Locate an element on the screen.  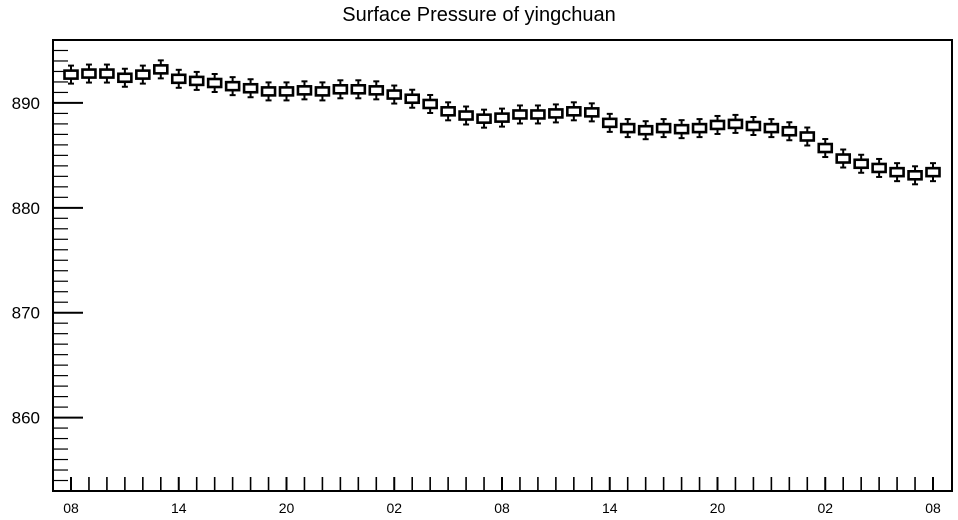
x-axis: 08 14 20 02 08 14 20 02 08 is located at coordinates (502, 496).